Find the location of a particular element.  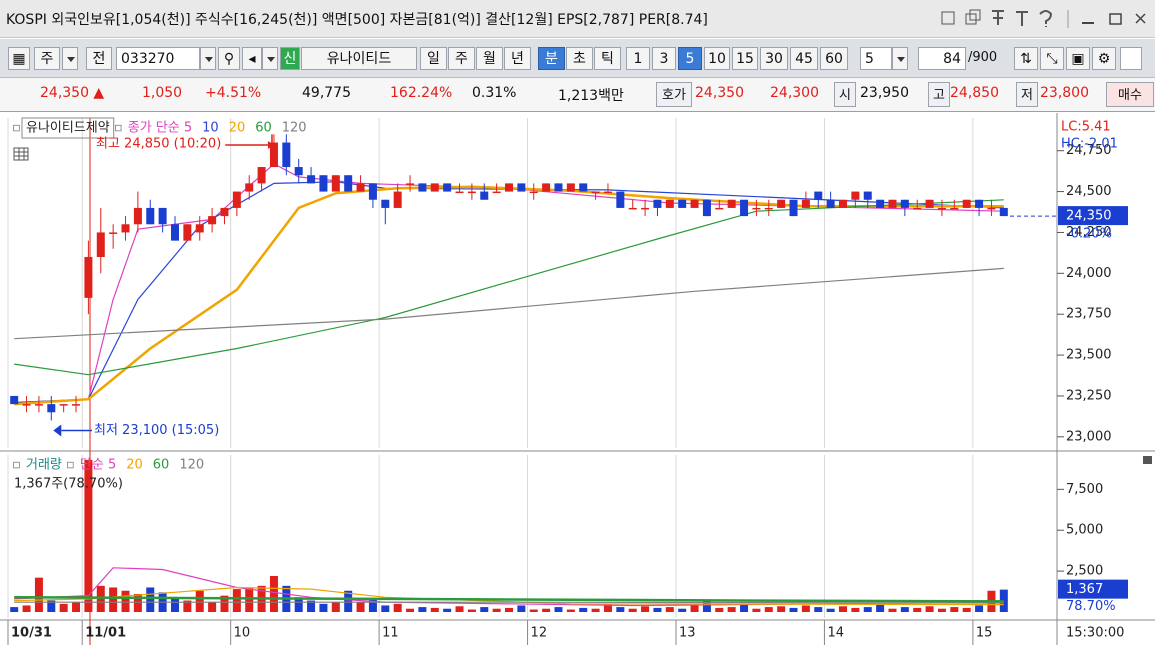

table-icon is located at coordinates (21, 154).